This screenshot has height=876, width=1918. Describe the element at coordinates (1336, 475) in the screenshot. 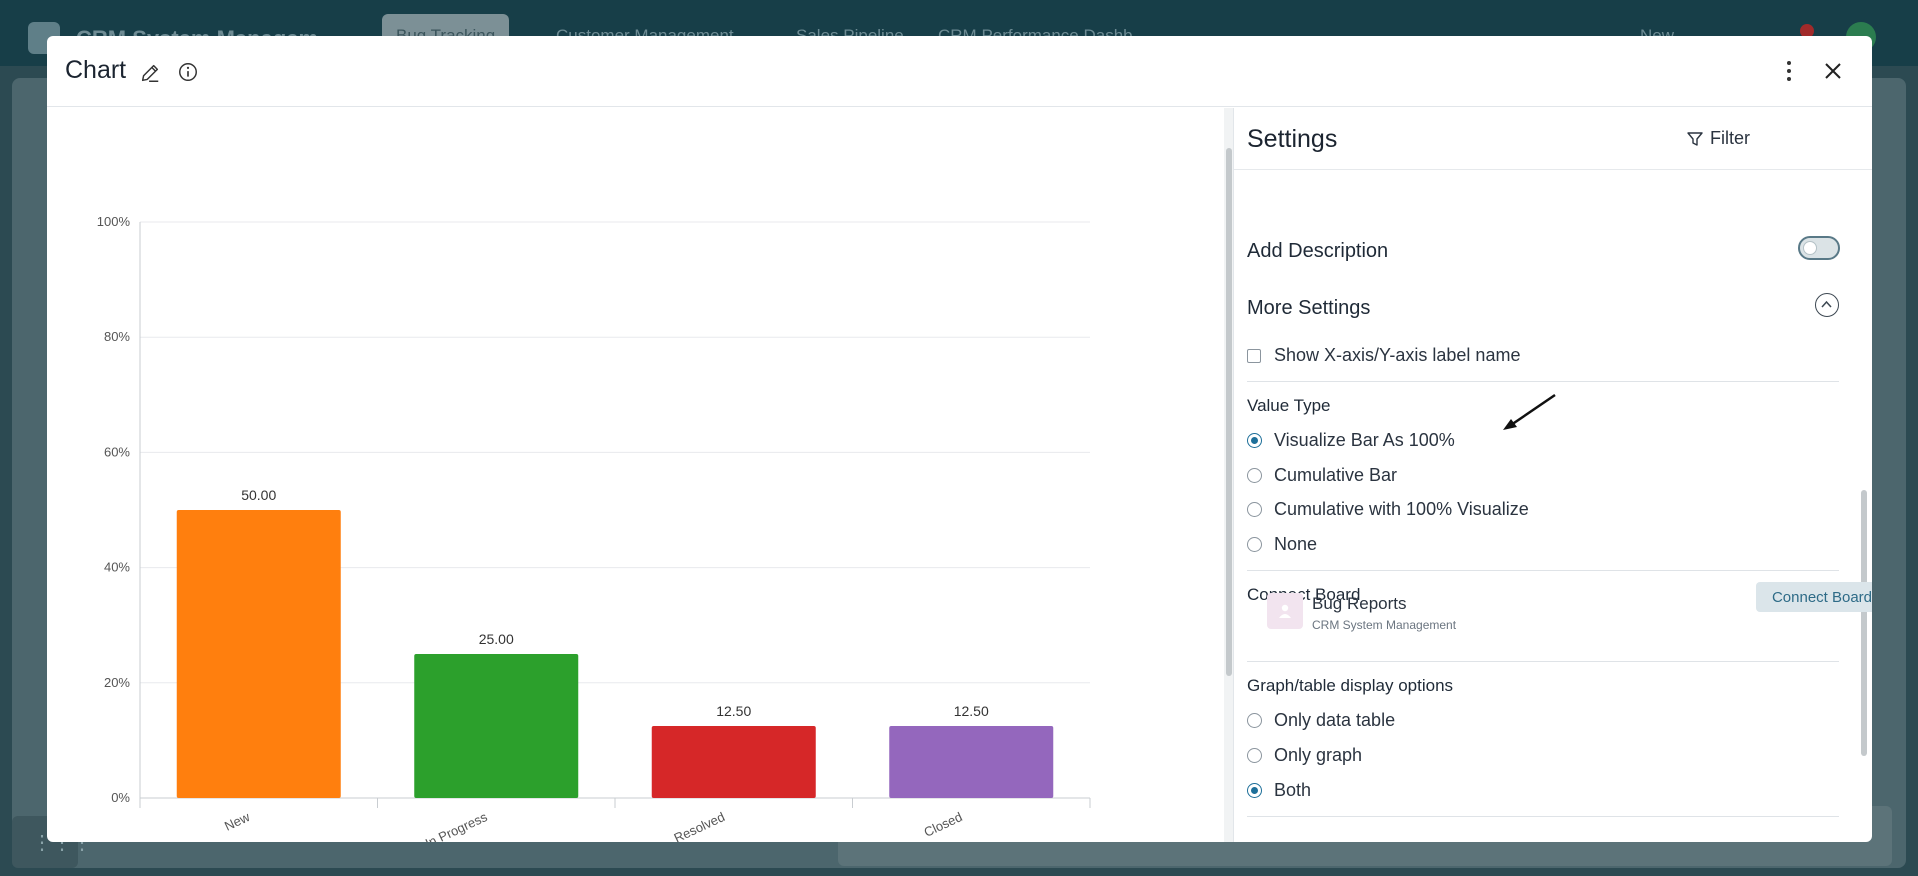

I see `value-type-label: Cumulative Bar` at that location.